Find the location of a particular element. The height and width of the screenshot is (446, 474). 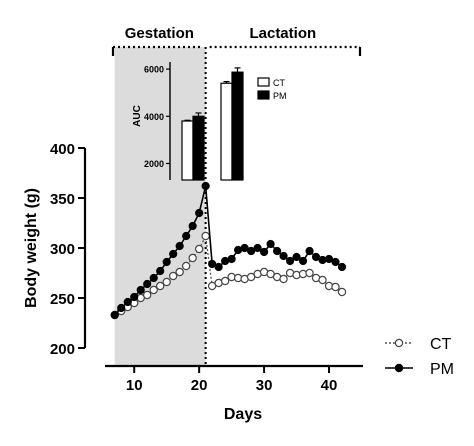

x-tick-label: 40 is located at coordinates (329, 385).